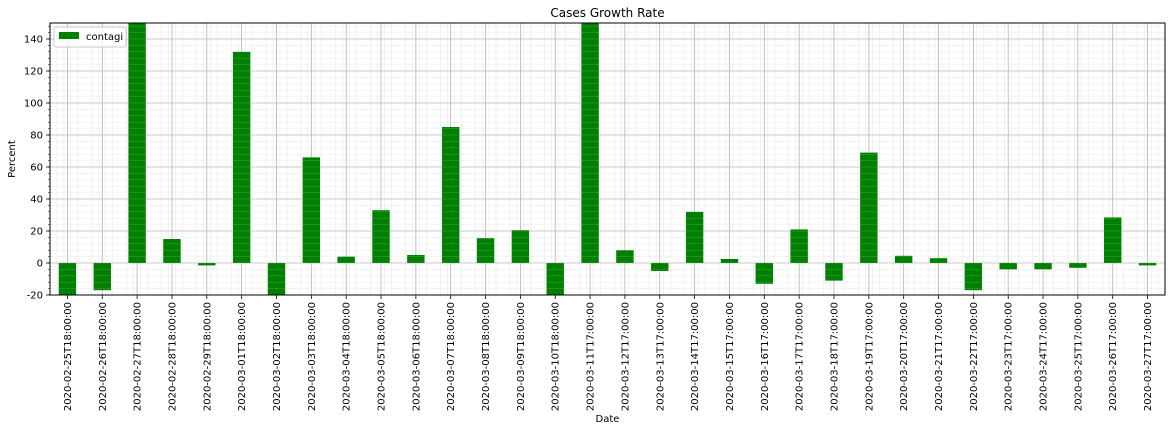  I want to click on x-tick-label: 2020-03-07T18:00:00, so click(451, 356).